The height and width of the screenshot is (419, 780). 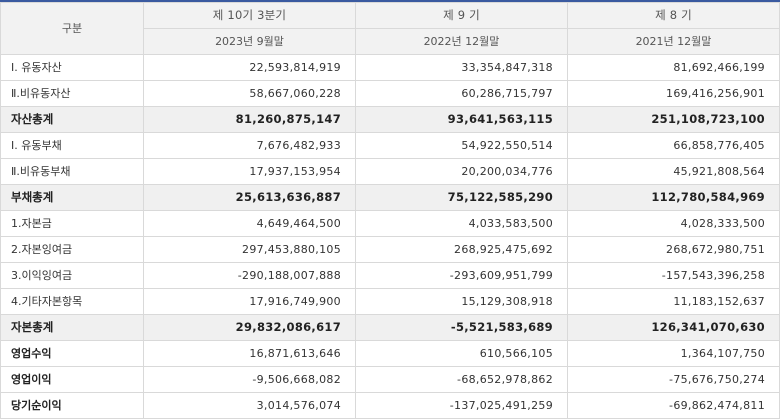 What do you see at coordinates (249, 67) in the screenshot?
I see `row-value: 22,593,814,919` at bounding box center [249, 67].